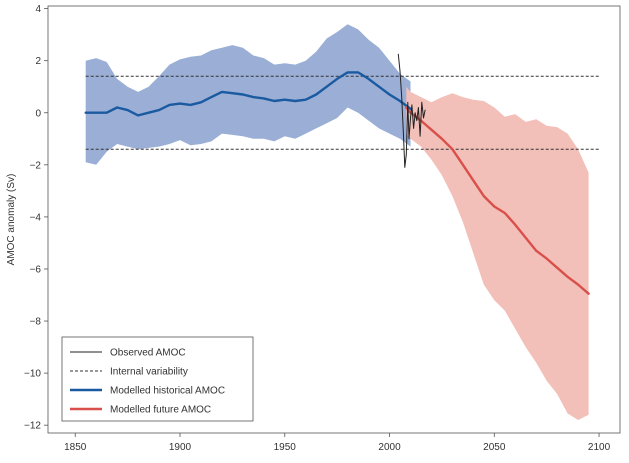 The image size is (629, 463). Describe the element at coordinates (38, 61) in the screenshot. I see `y-tick-label: 2` at that location.